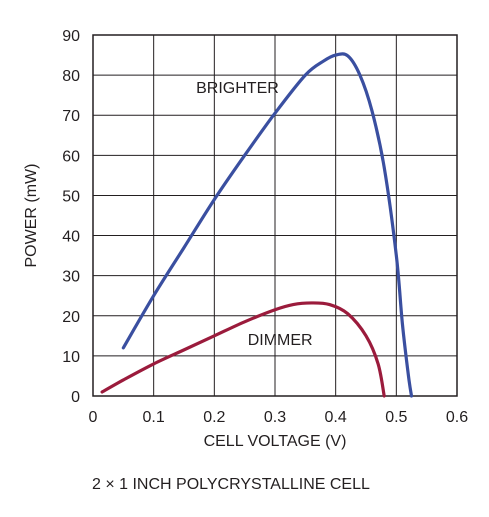  What do you see at coordinates (280, 340) in the screenshot?
I see `annotation-dimmer: DIMMER` at bounding box center [280, 340].